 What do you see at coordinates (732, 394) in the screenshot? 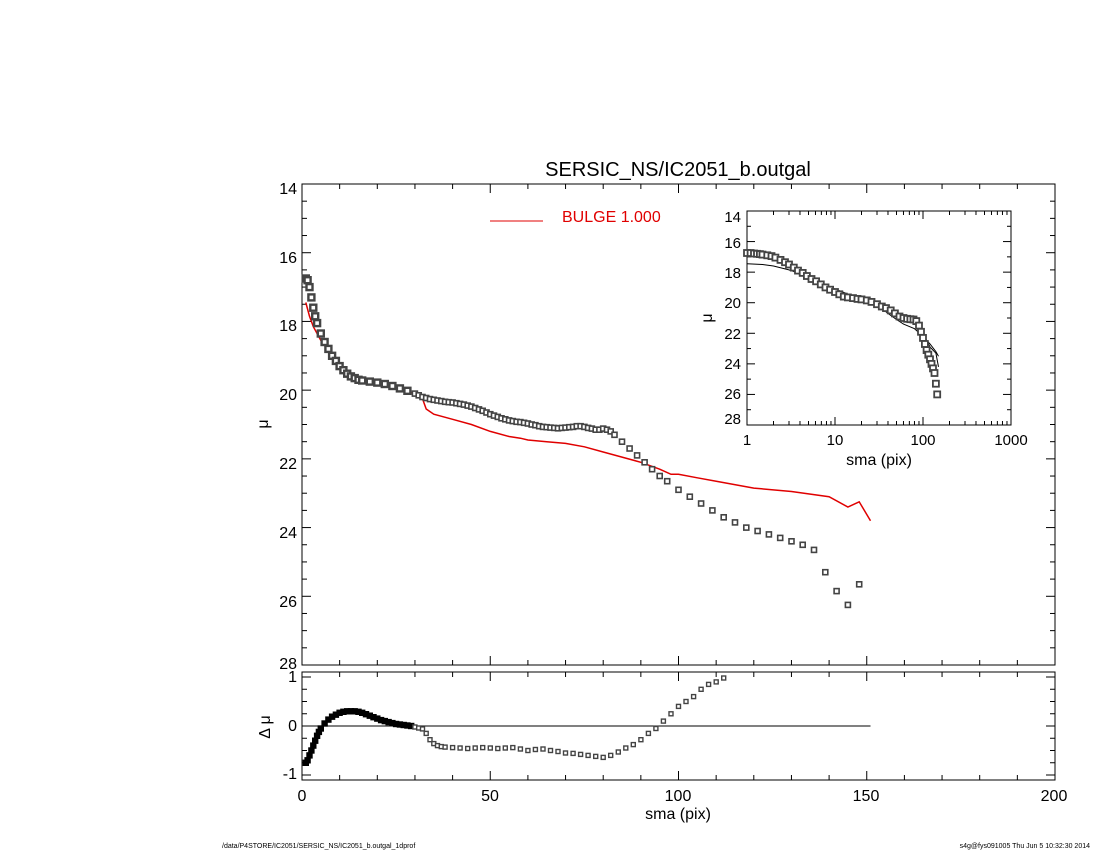
I see `inset-y-tick-label: 26` at bounding box center [732, 394].